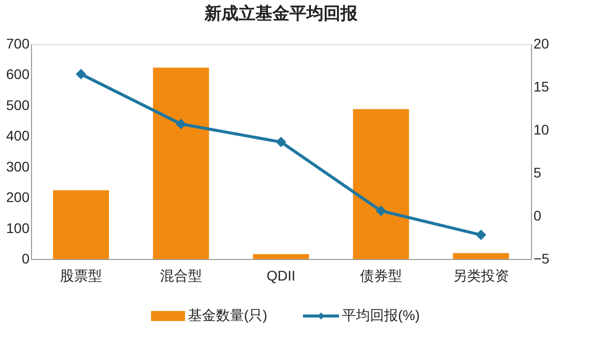  What do you see at coordinates (381, 276) in the screenshot?
I see `x-tick-label: 债券型` at bounding box center [381, 276].